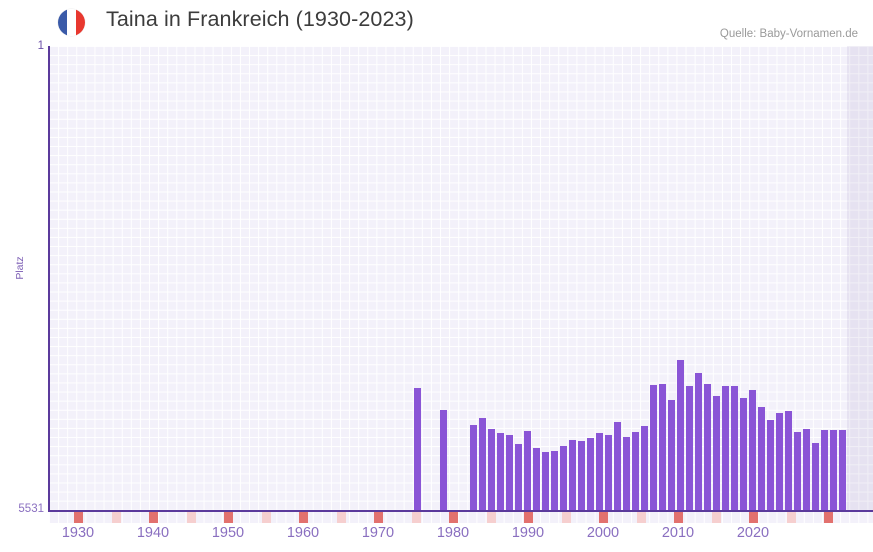  What do you see at coordinates (591, 474) in the screenshot?
I see `bar-1993` at bounding box center [591, 474].